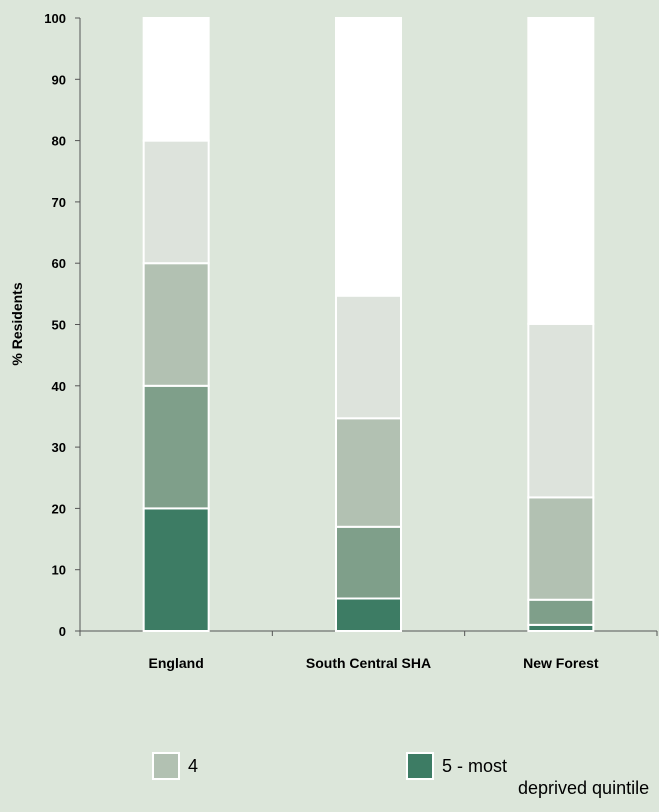 Image resolution: width=659 pixels, height=812 pixels. I want to click on y-tick-label: 80, so click(59, 141).